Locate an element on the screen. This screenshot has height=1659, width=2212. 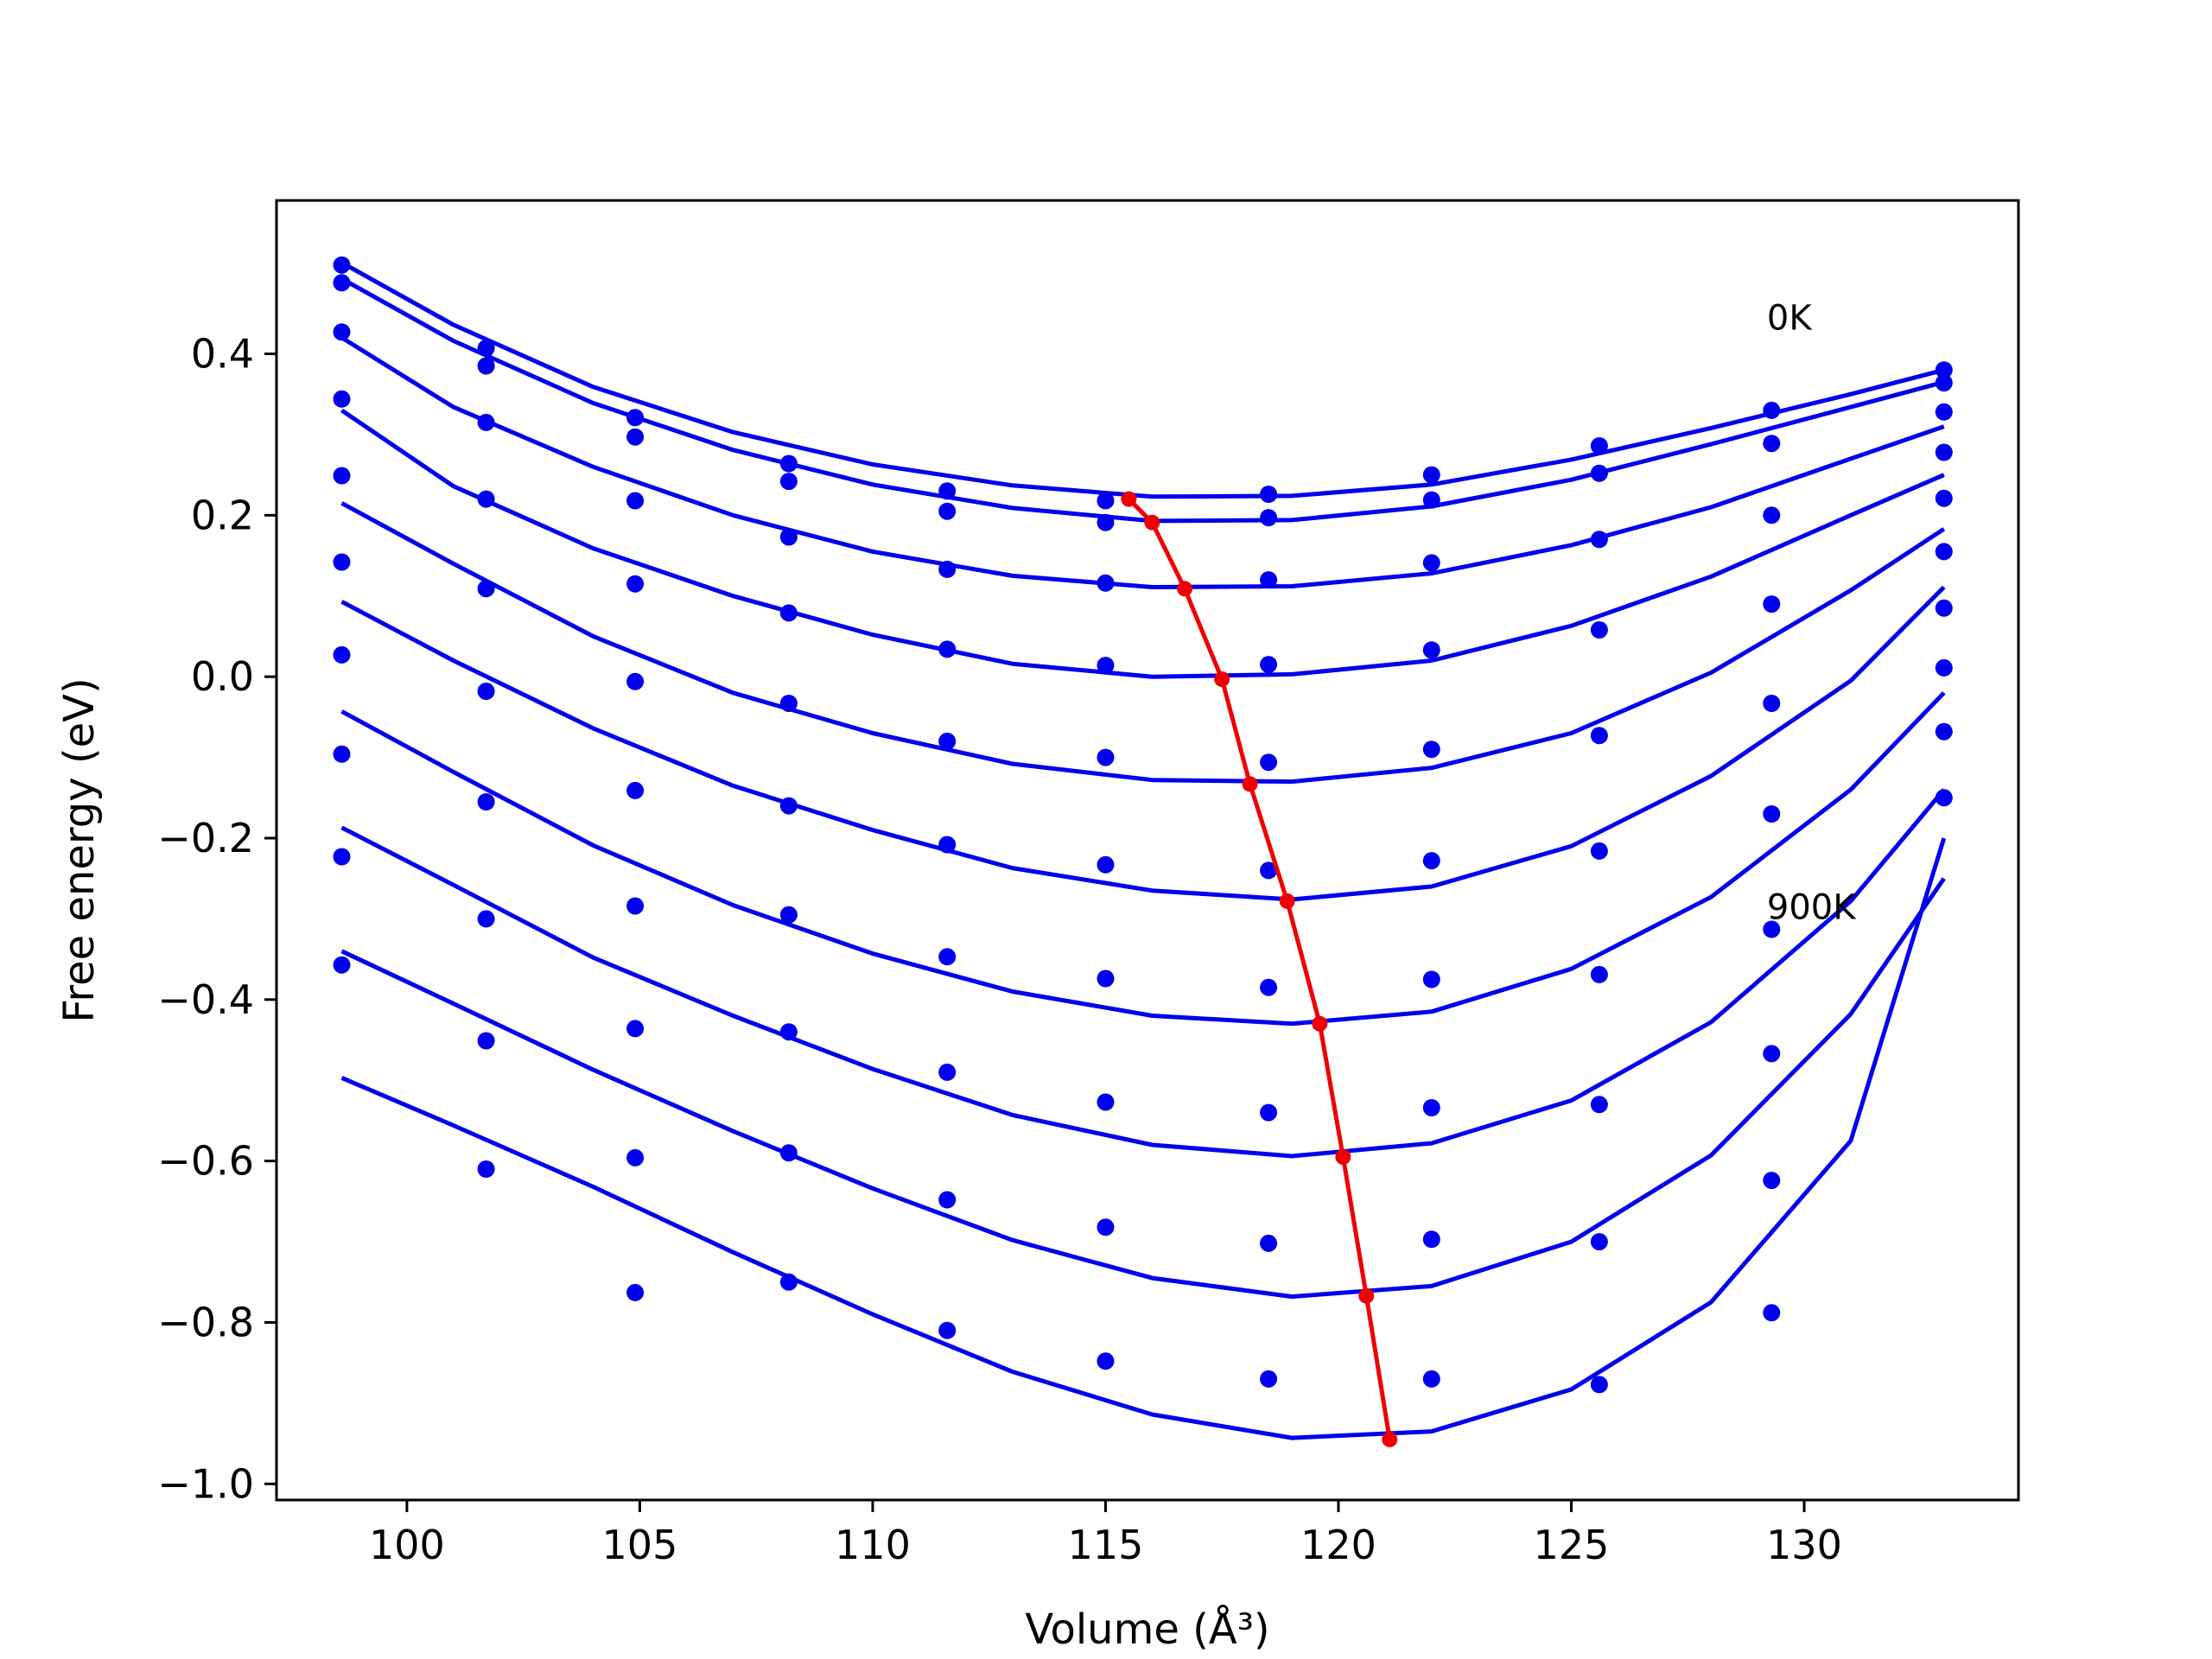
x-tick-label: 120 is located at coordinates (1338, 1545).